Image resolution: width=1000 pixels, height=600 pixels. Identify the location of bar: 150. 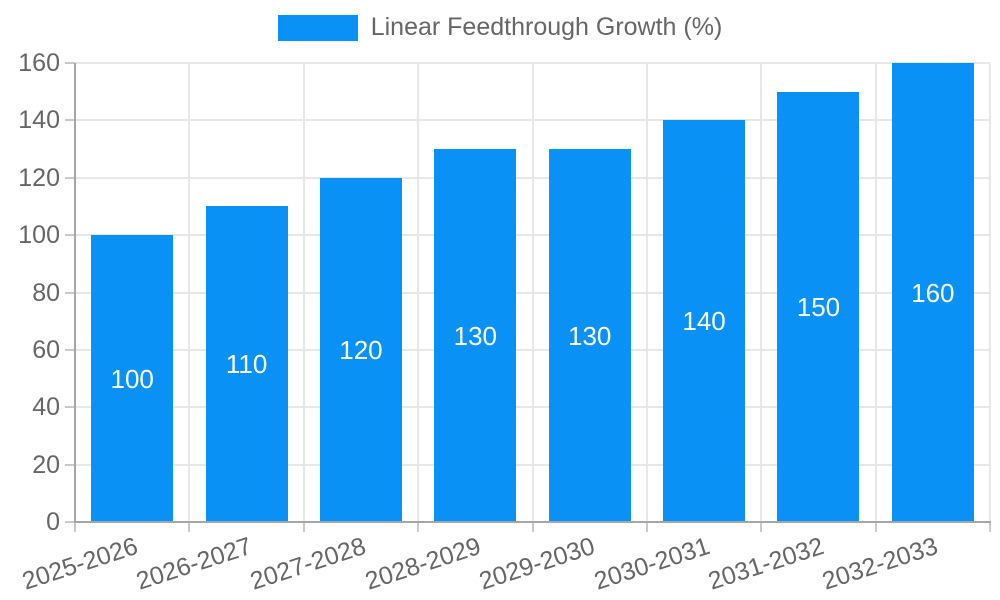
(818, 306).